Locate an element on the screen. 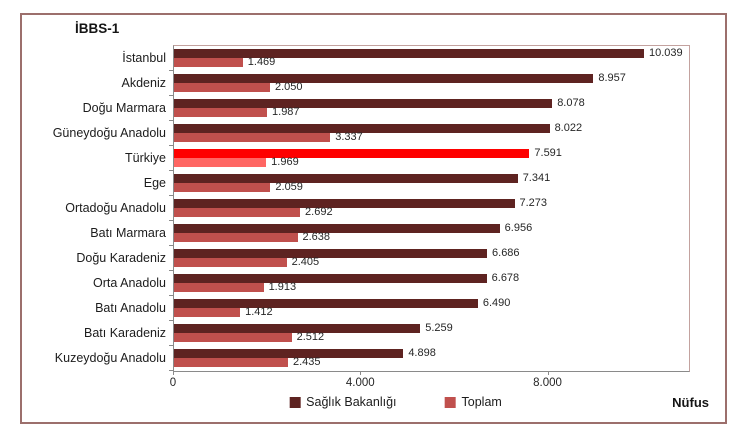 The image size is (739, 437). value-label: 10.039 is located at coordinates (666, 53).